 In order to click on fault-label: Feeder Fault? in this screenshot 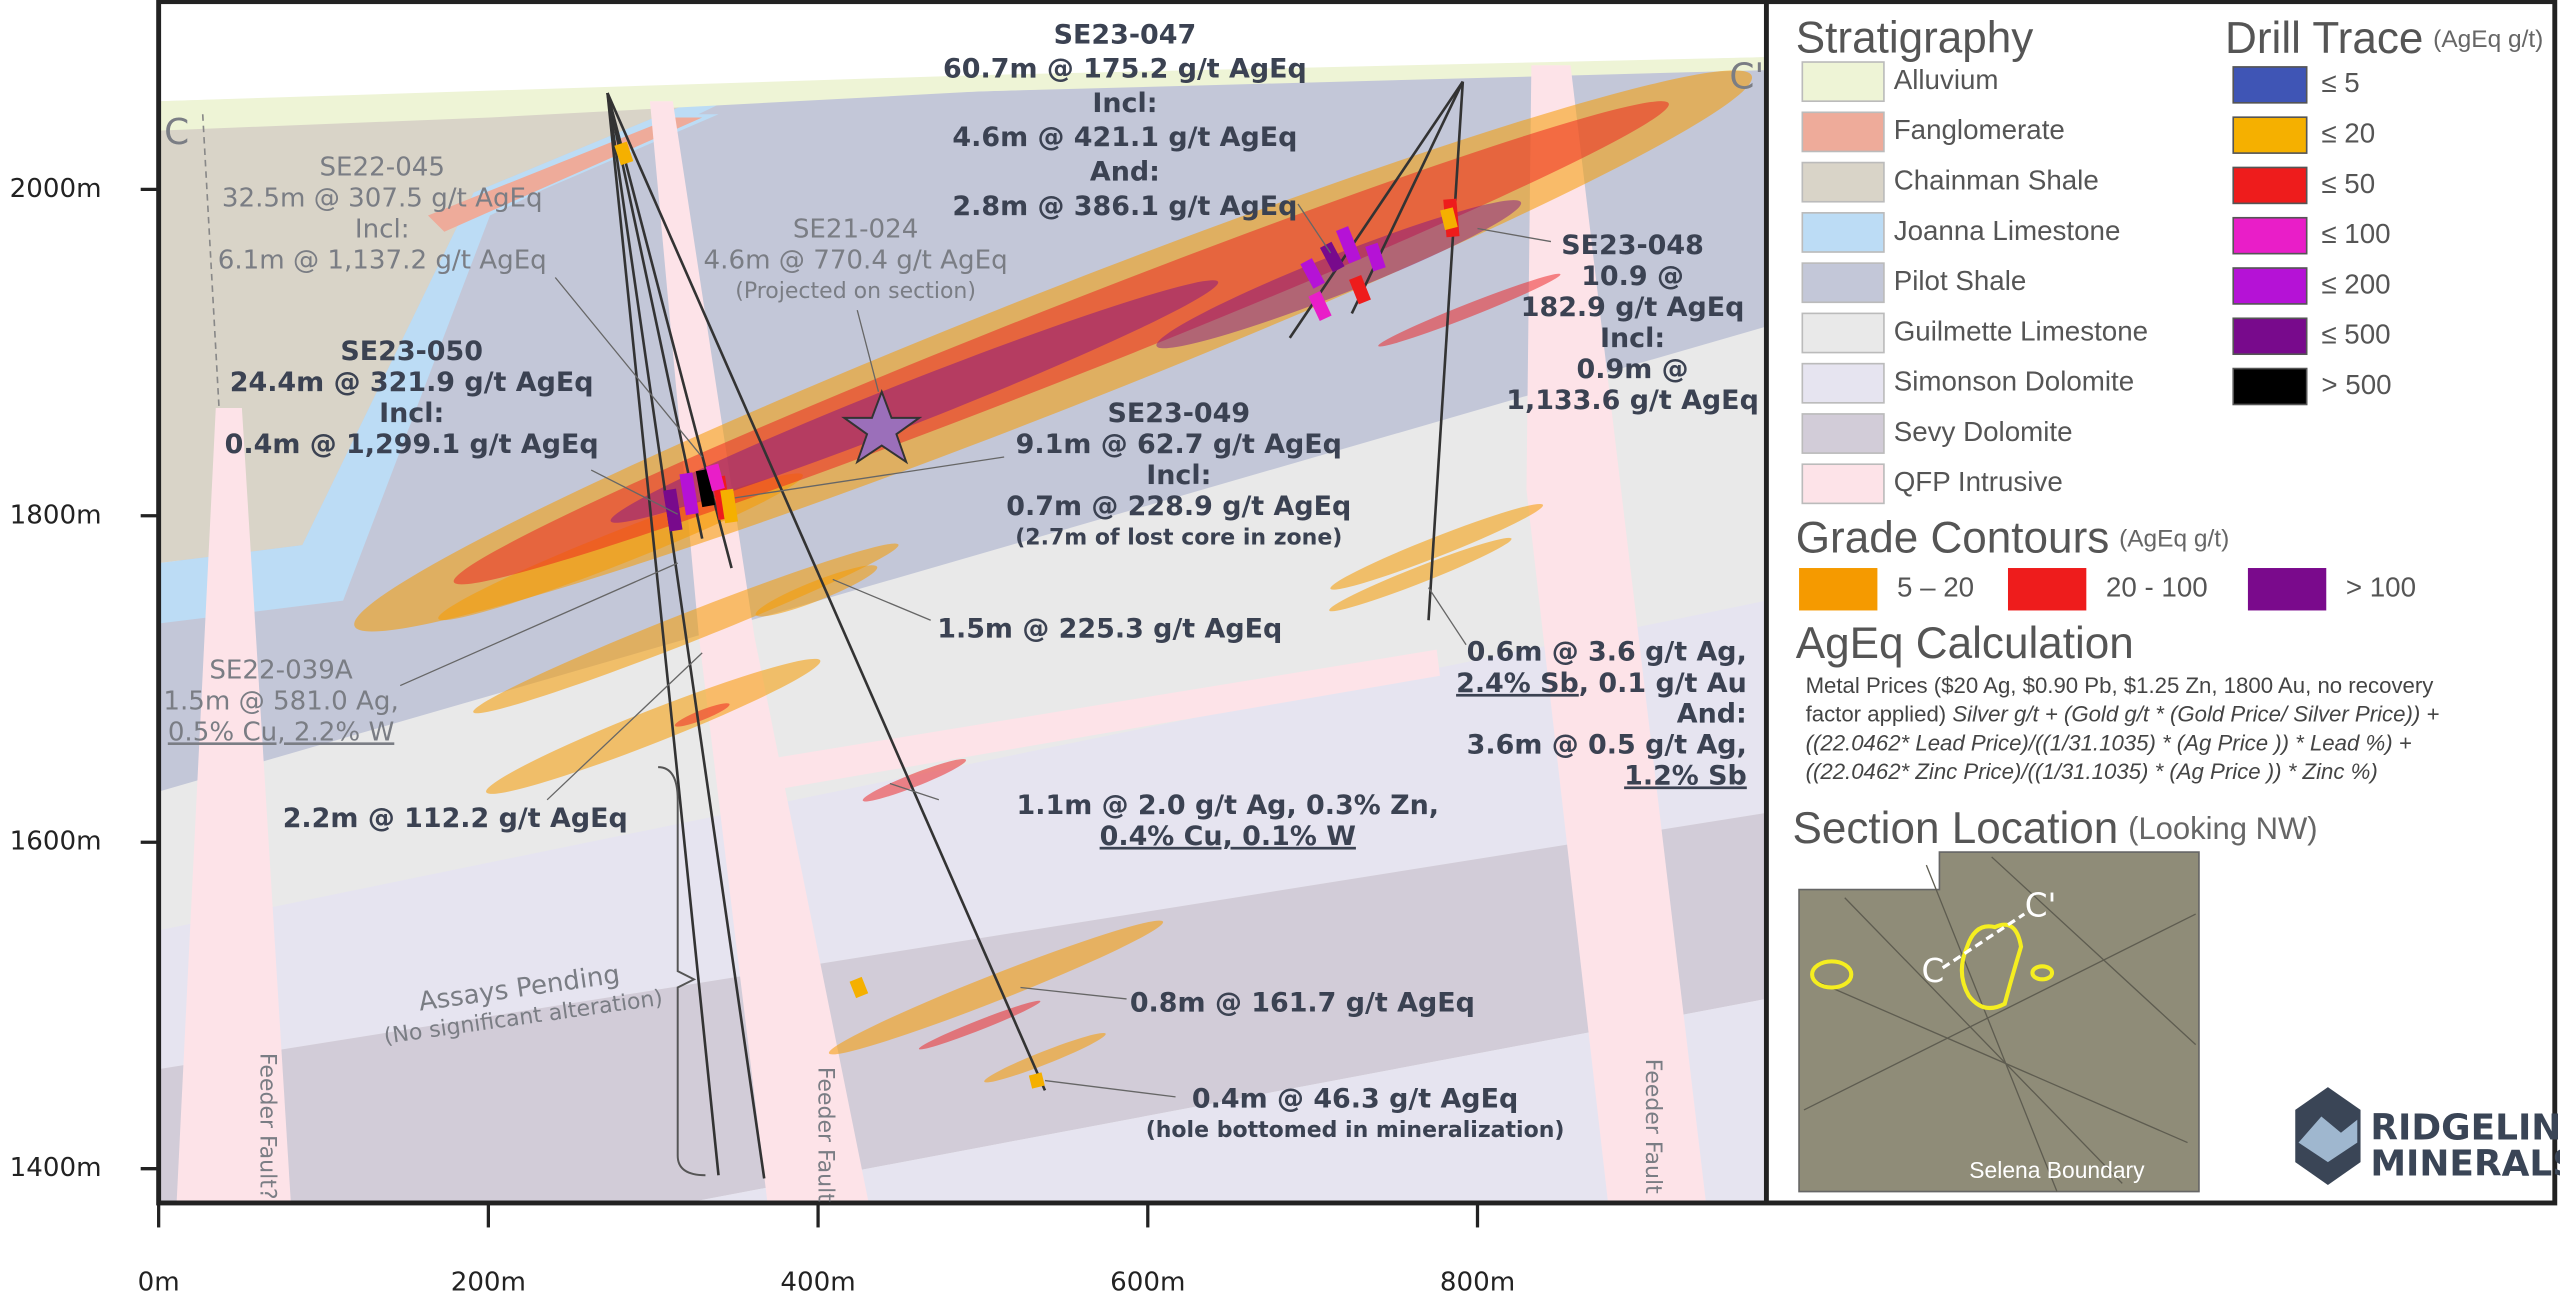, I will do `click(266, 1126)`.